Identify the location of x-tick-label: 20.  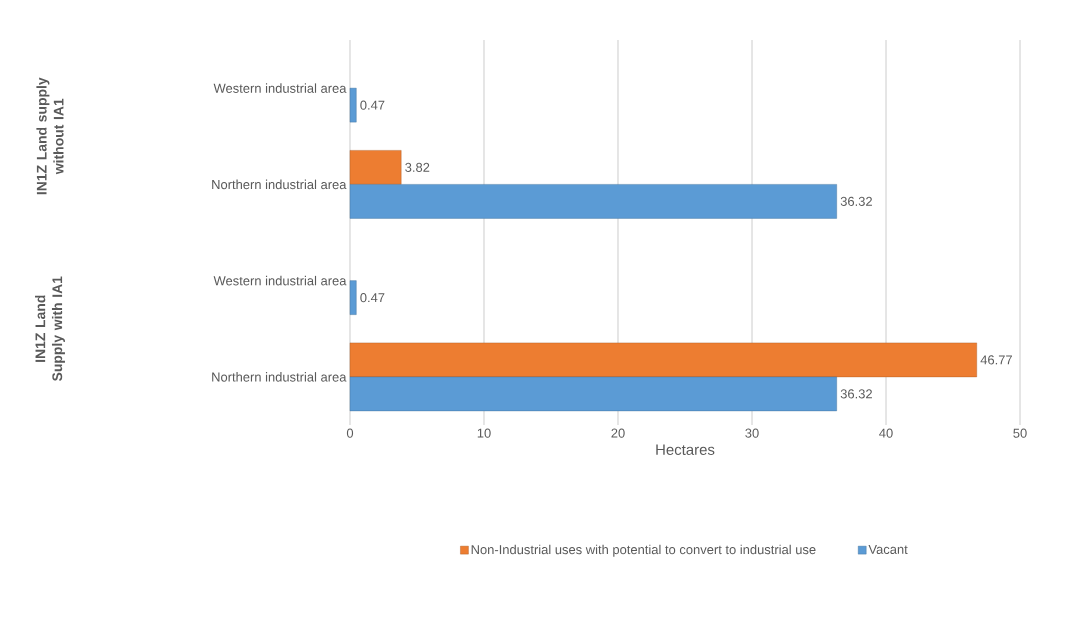
(618, 433).